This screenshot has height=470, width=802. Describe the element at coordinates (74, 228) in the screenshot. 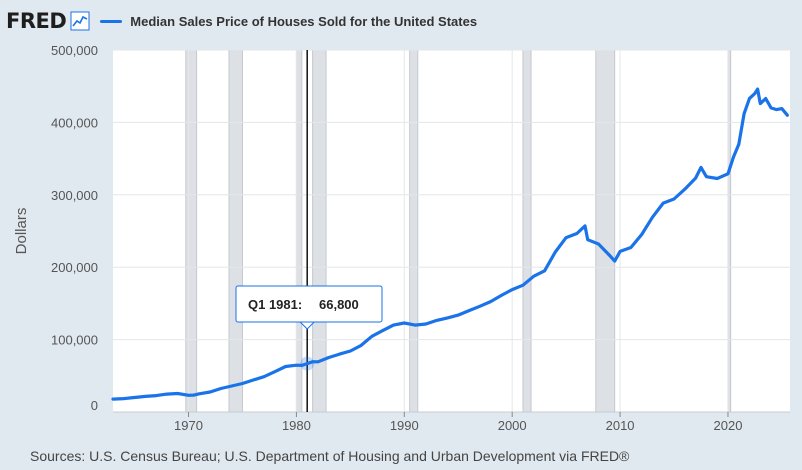

I see `y-axis: 0 100,000 200,000 300,000 400,000 500,000` at that location.